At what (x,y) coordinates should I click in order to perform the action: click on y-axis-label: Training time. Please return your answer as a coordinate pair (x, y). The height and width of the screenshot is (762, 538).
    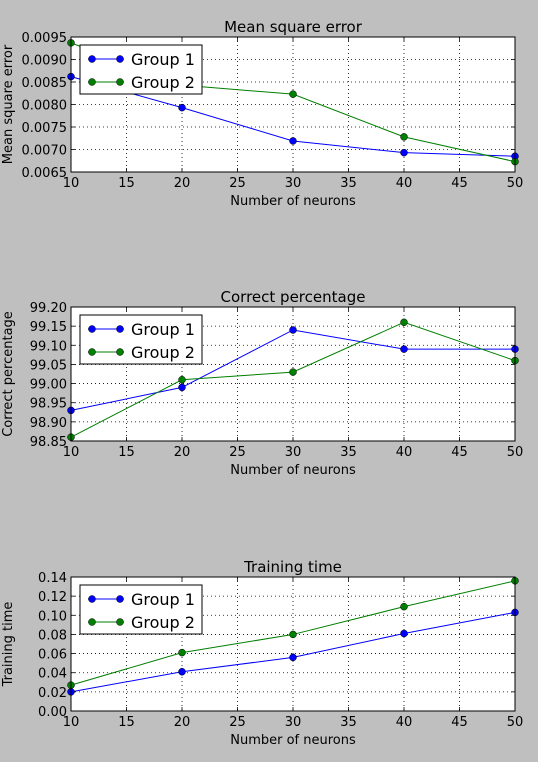
    Looking at the image, I should click on (8, 645).